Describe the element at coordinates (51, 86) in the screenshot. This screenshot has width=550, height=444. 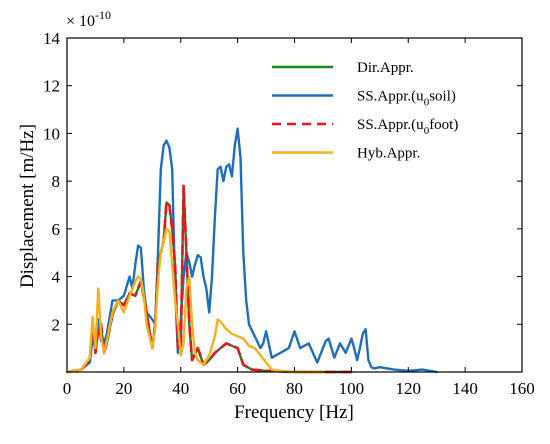
I see `y-tick-label: 12` at that location.